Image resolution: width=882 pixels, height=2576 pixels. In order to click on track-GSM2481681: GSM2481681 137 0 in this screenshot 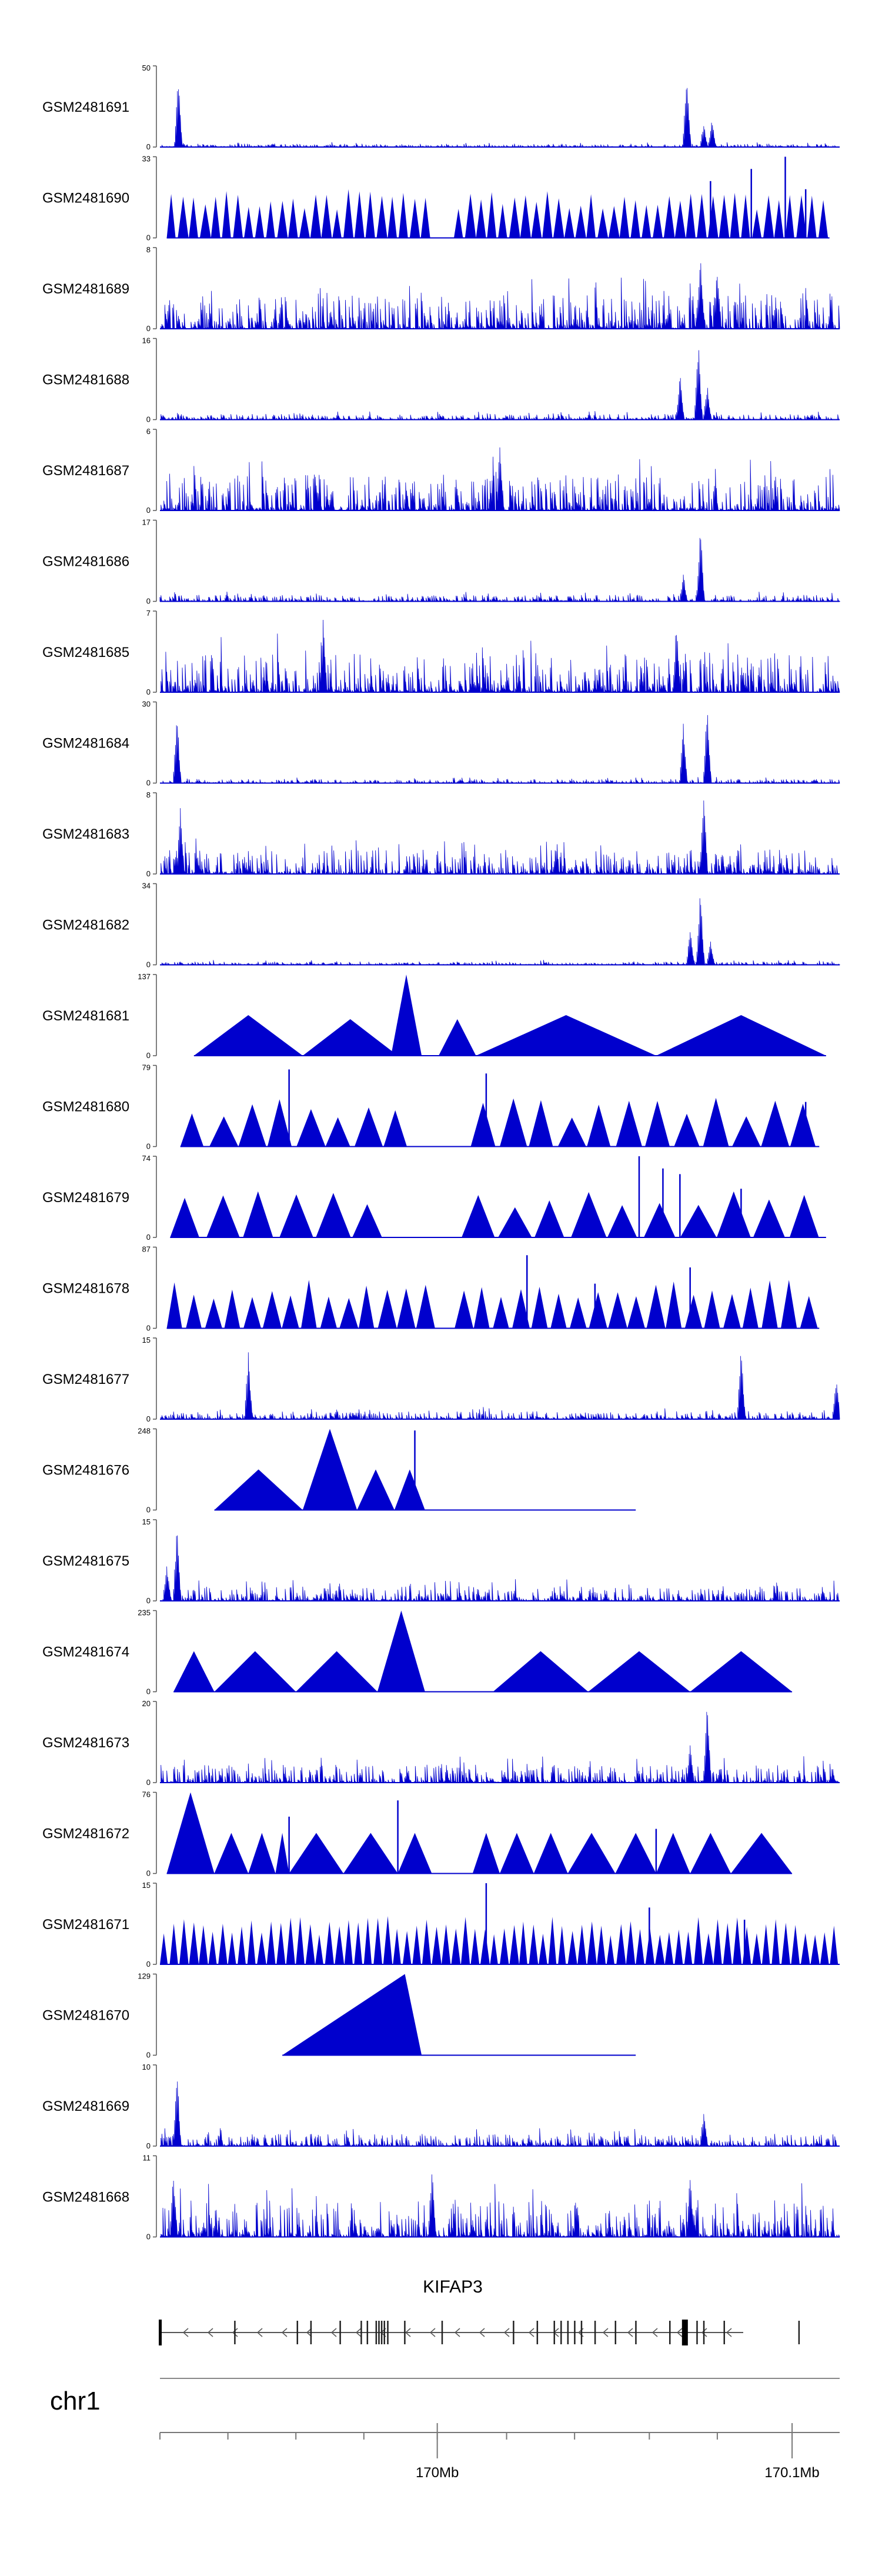, I will do `click(434, 1016)`.